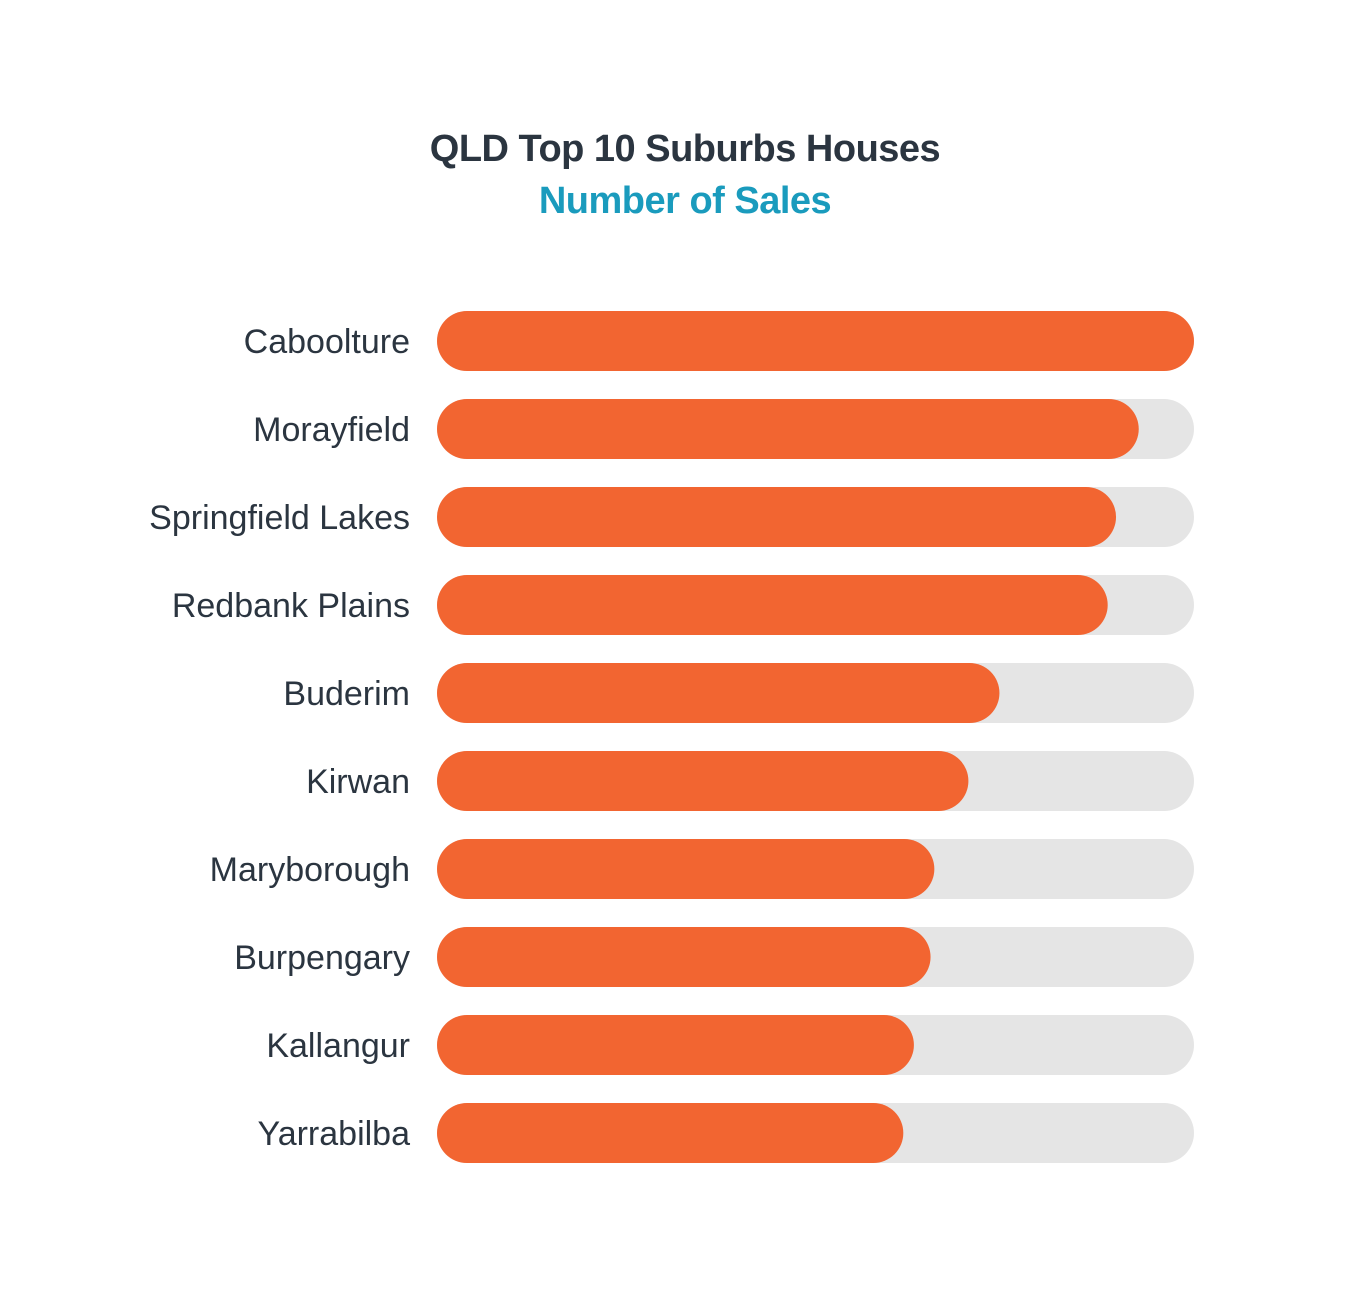  What do you see at coordinates (327, 342) in the screenshot?
I see `category-label: Caboolture` at bounding box center [327, 342].